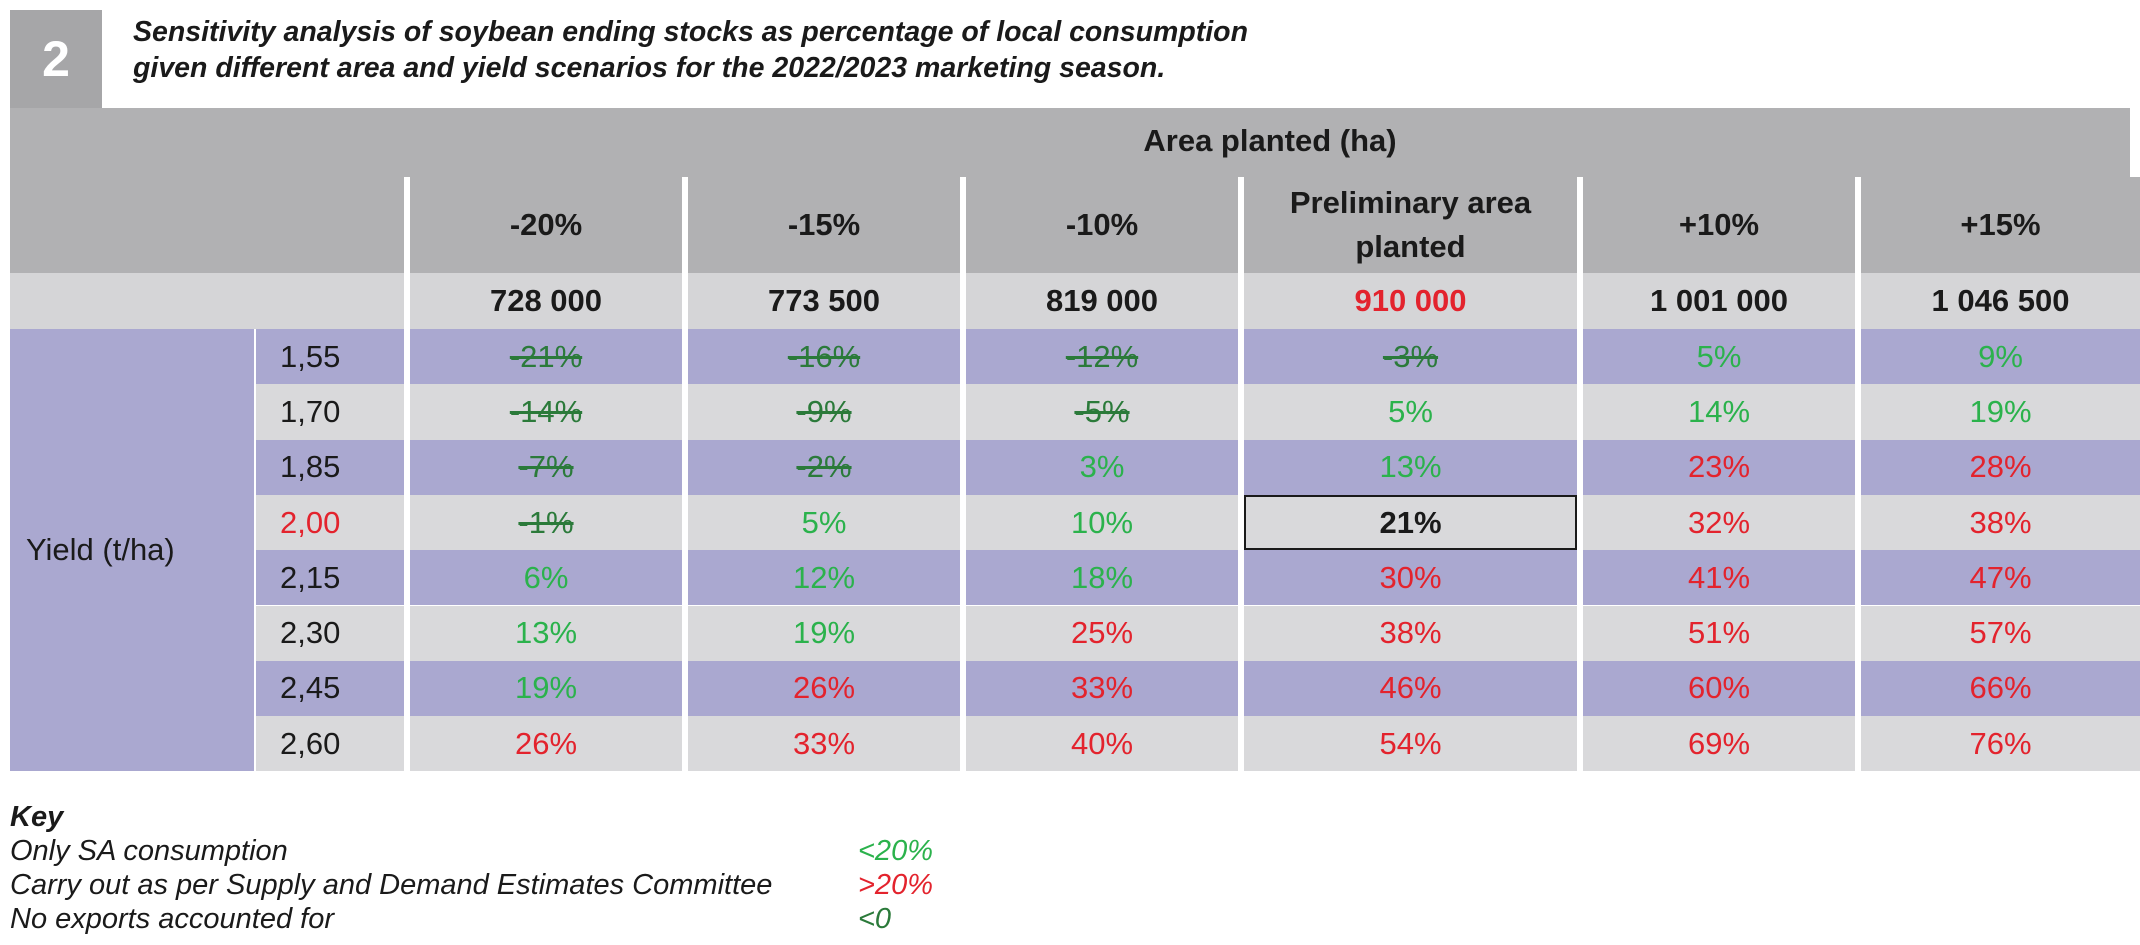 The width and height of the screenshot is (2140, 945). I want to click on table-cell: 60%, so click(1719, 688).